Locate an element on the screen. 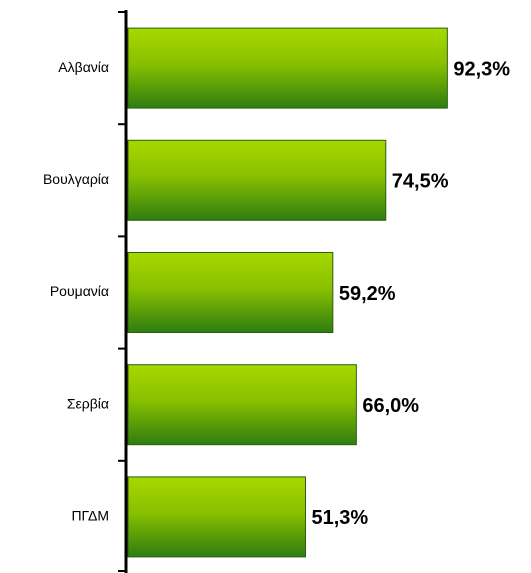  value-label: 66,0% is located at coordinates (390, 406).